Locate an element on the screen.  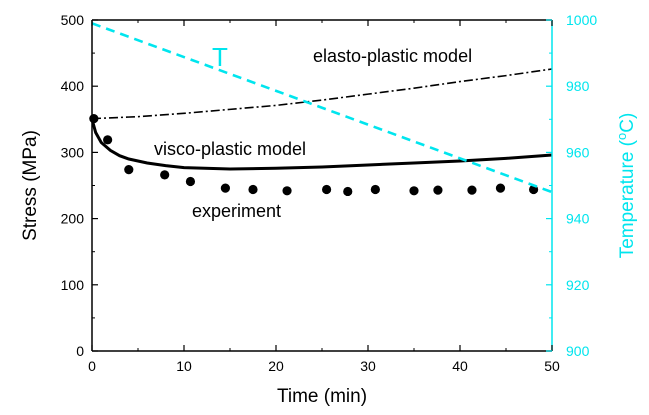
y2-tick-label: 1000 is located at coordinates (581, 20).